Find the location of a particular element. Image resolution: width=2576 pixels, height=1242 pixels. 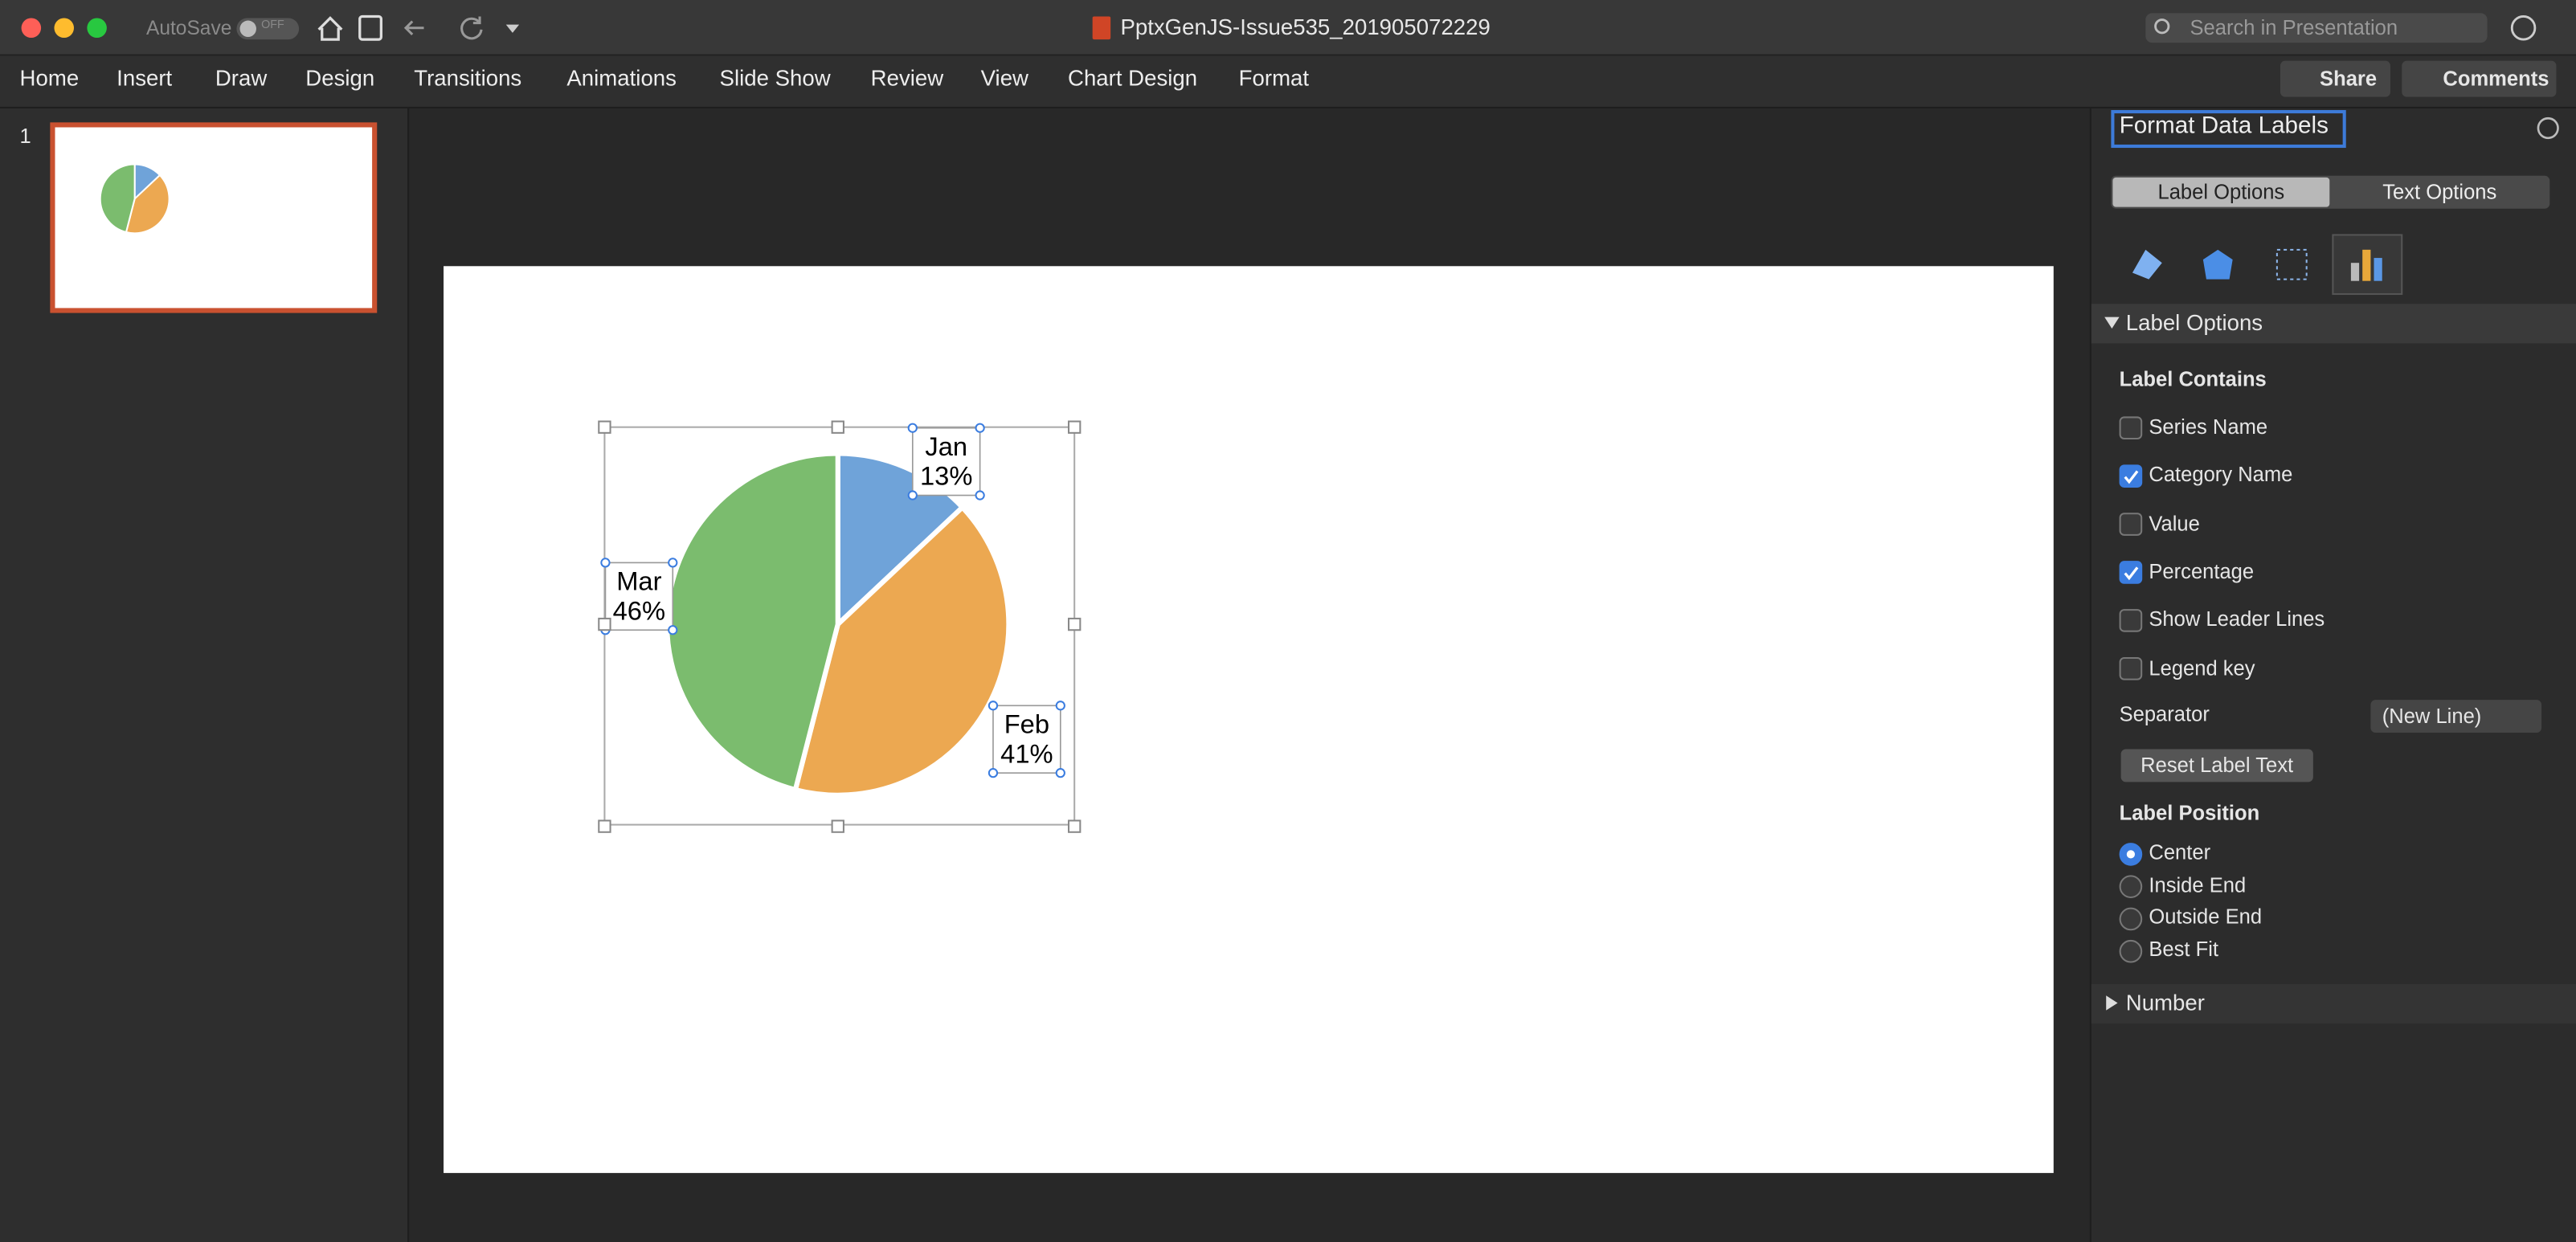

ribbon-tab: Slide Show is located at coordinates (775, 78).